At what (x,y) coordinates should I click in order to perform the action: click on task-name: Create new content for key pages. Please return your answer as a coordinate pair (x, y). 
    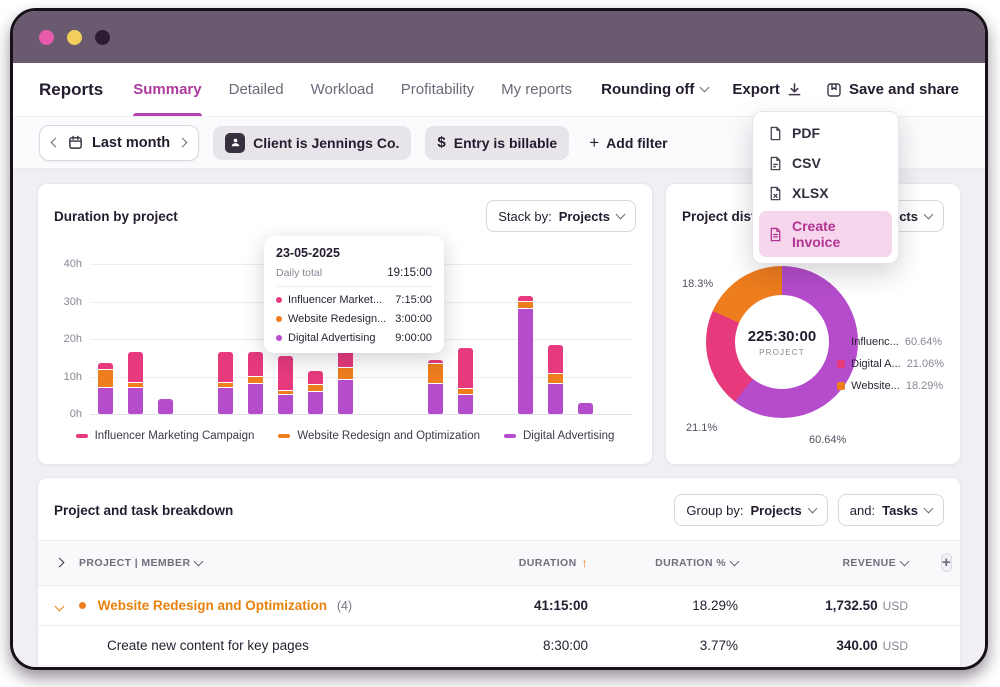
    Looking at the image, I should click on (208, 645).